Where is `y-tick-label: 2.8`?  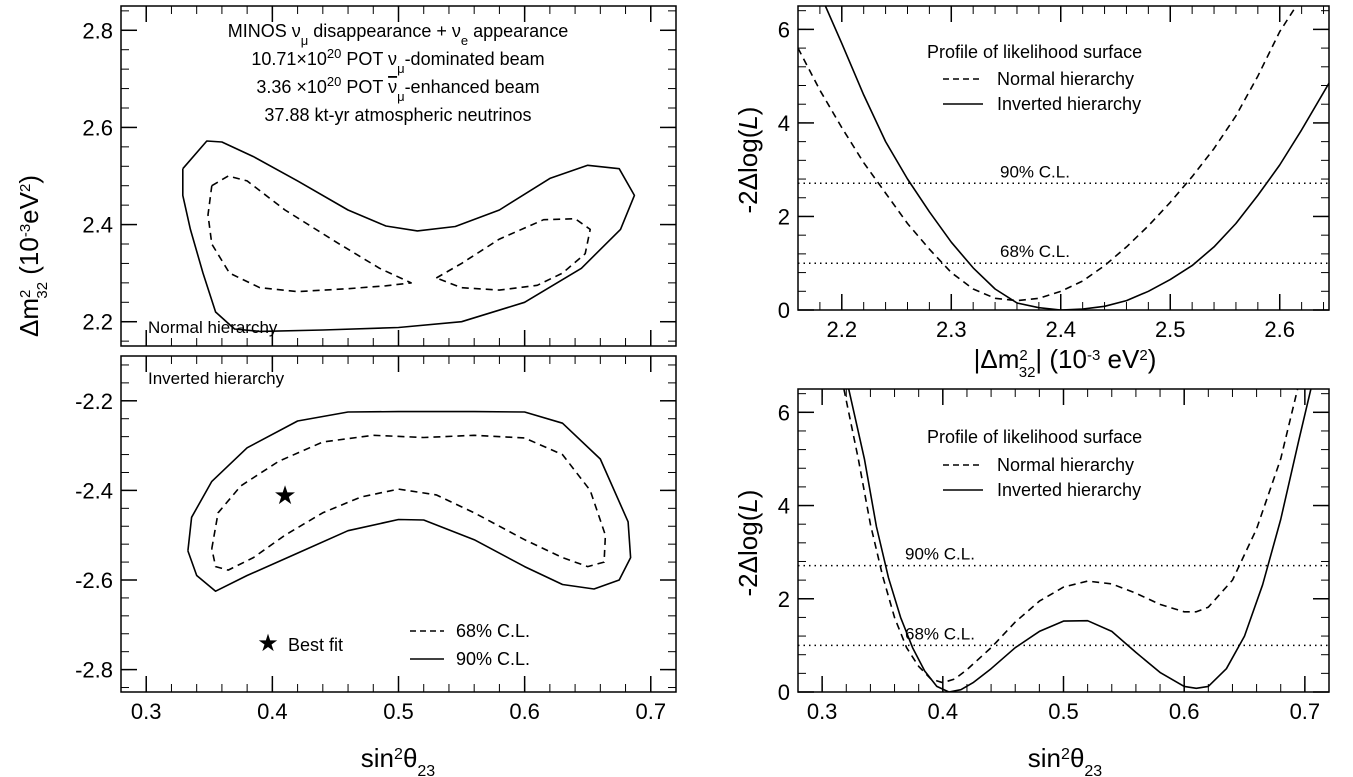 y-tick-label: 2.8 is located at coordinates (97, 30).